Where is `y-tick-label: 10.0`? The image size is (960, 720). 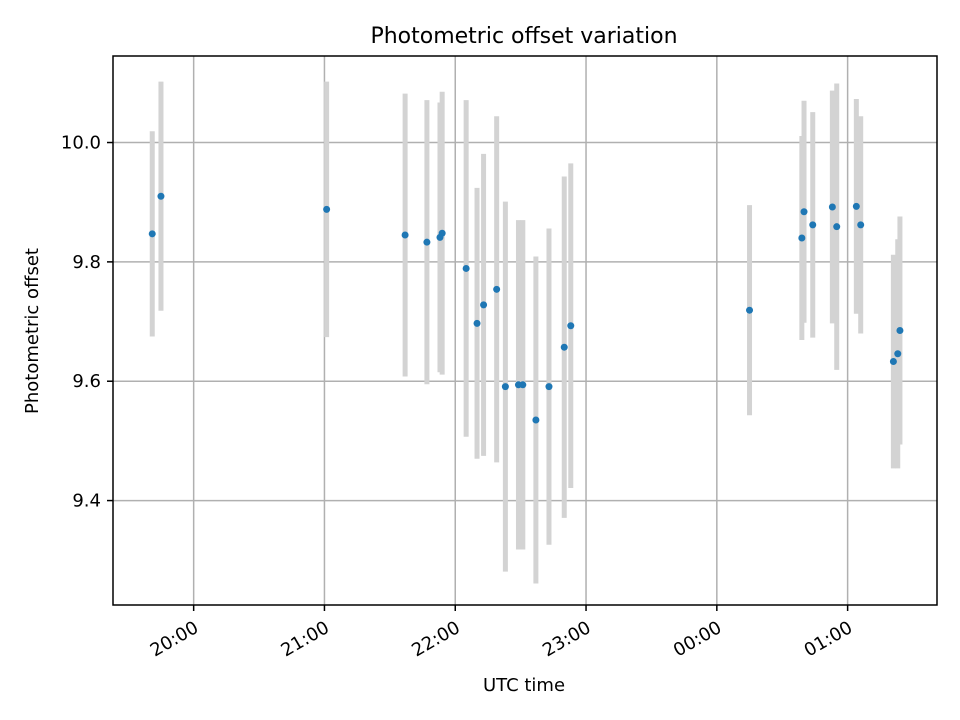 y-tick-label: 10.0 is located at coordinates (81, 143).